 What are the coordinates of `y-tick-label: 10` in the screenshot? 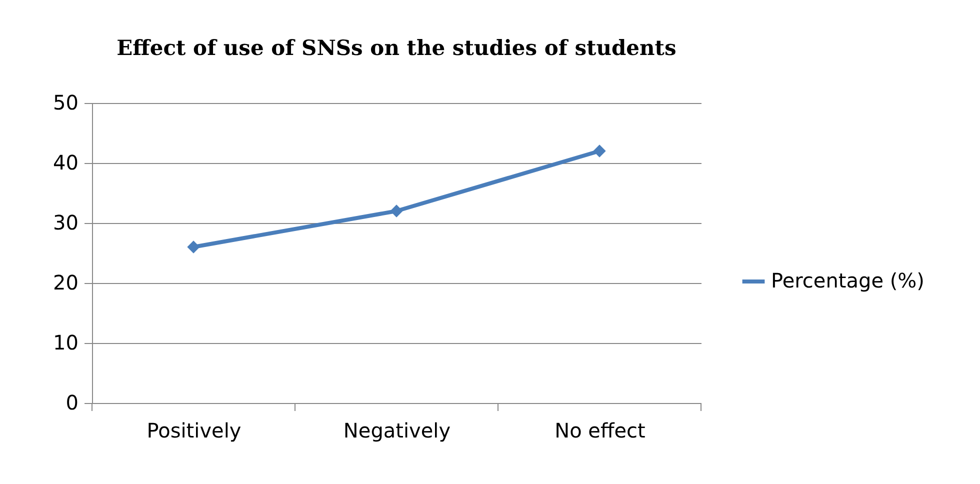 It's located at (65, 342).